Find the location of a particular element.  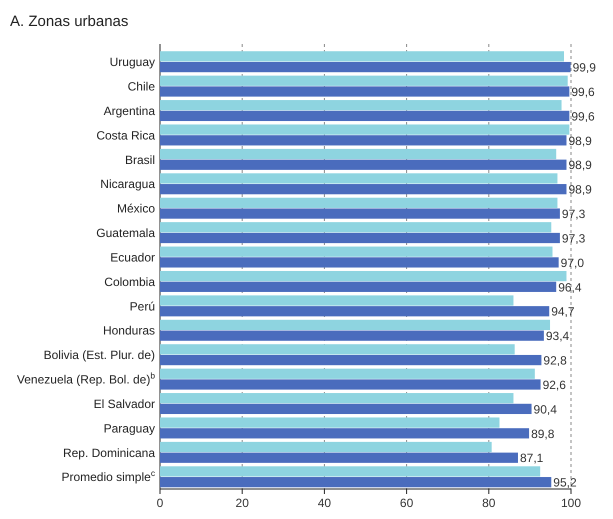

y-tick-label: Argentina is located at coordinates (130, 111).